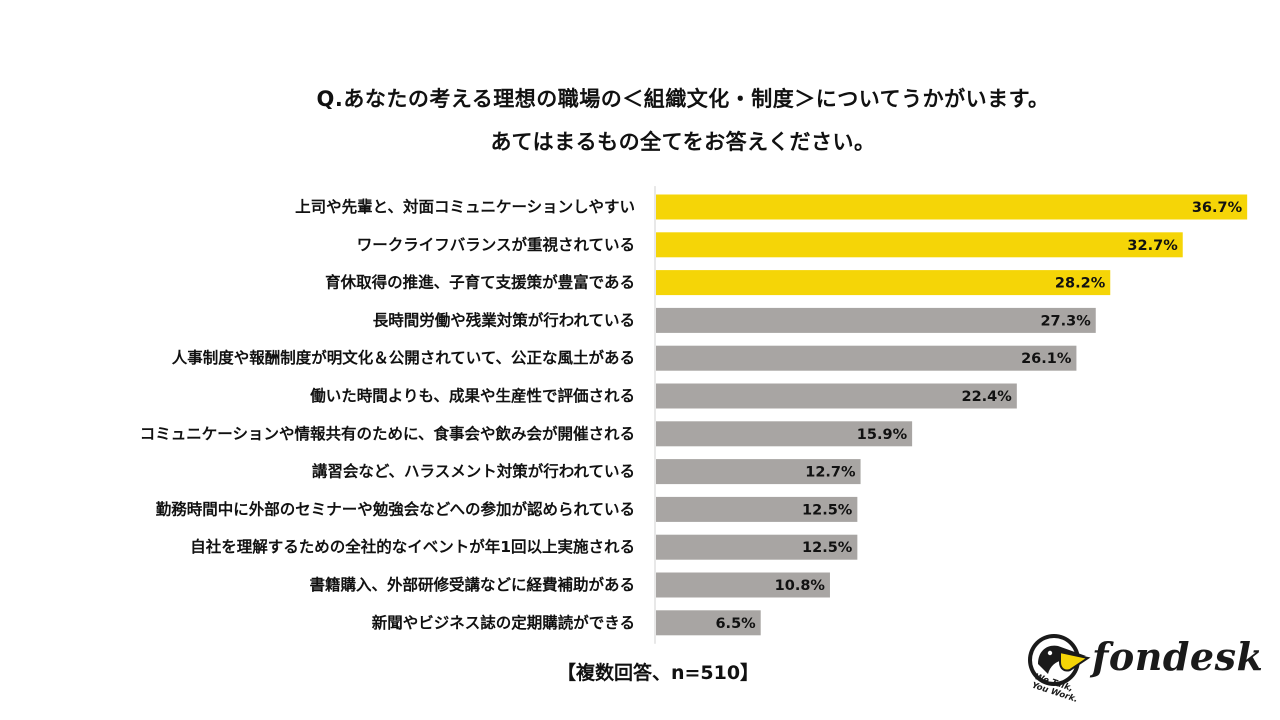  What do you see at coordinates (472, 584) in the screenshot?
I see `category-label-11: 書籍購入、外部研修受講などに経費補助がある` at bounding box center [472, 584].